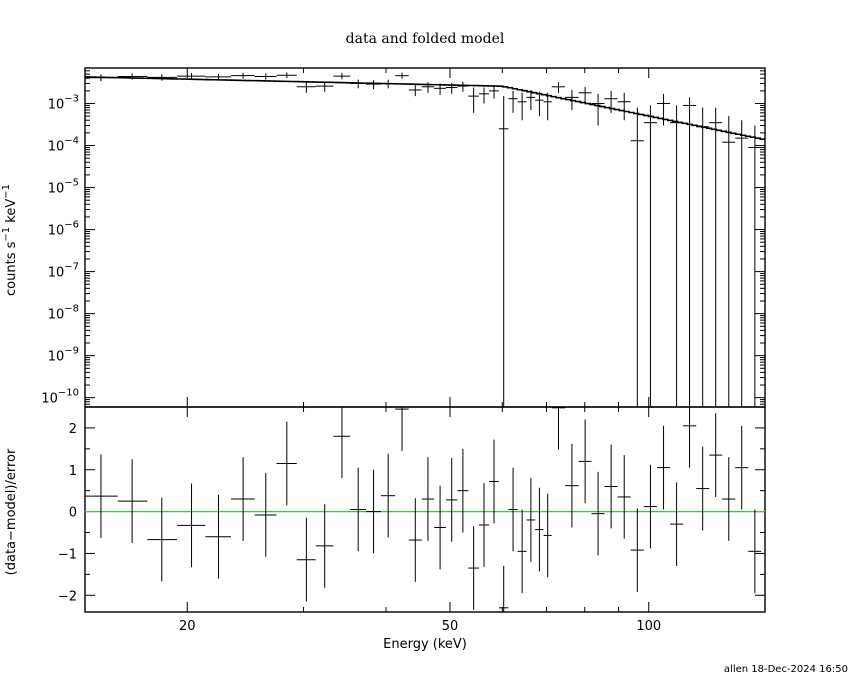  I want to click on x-tick-label: 100, so click(648, 626).